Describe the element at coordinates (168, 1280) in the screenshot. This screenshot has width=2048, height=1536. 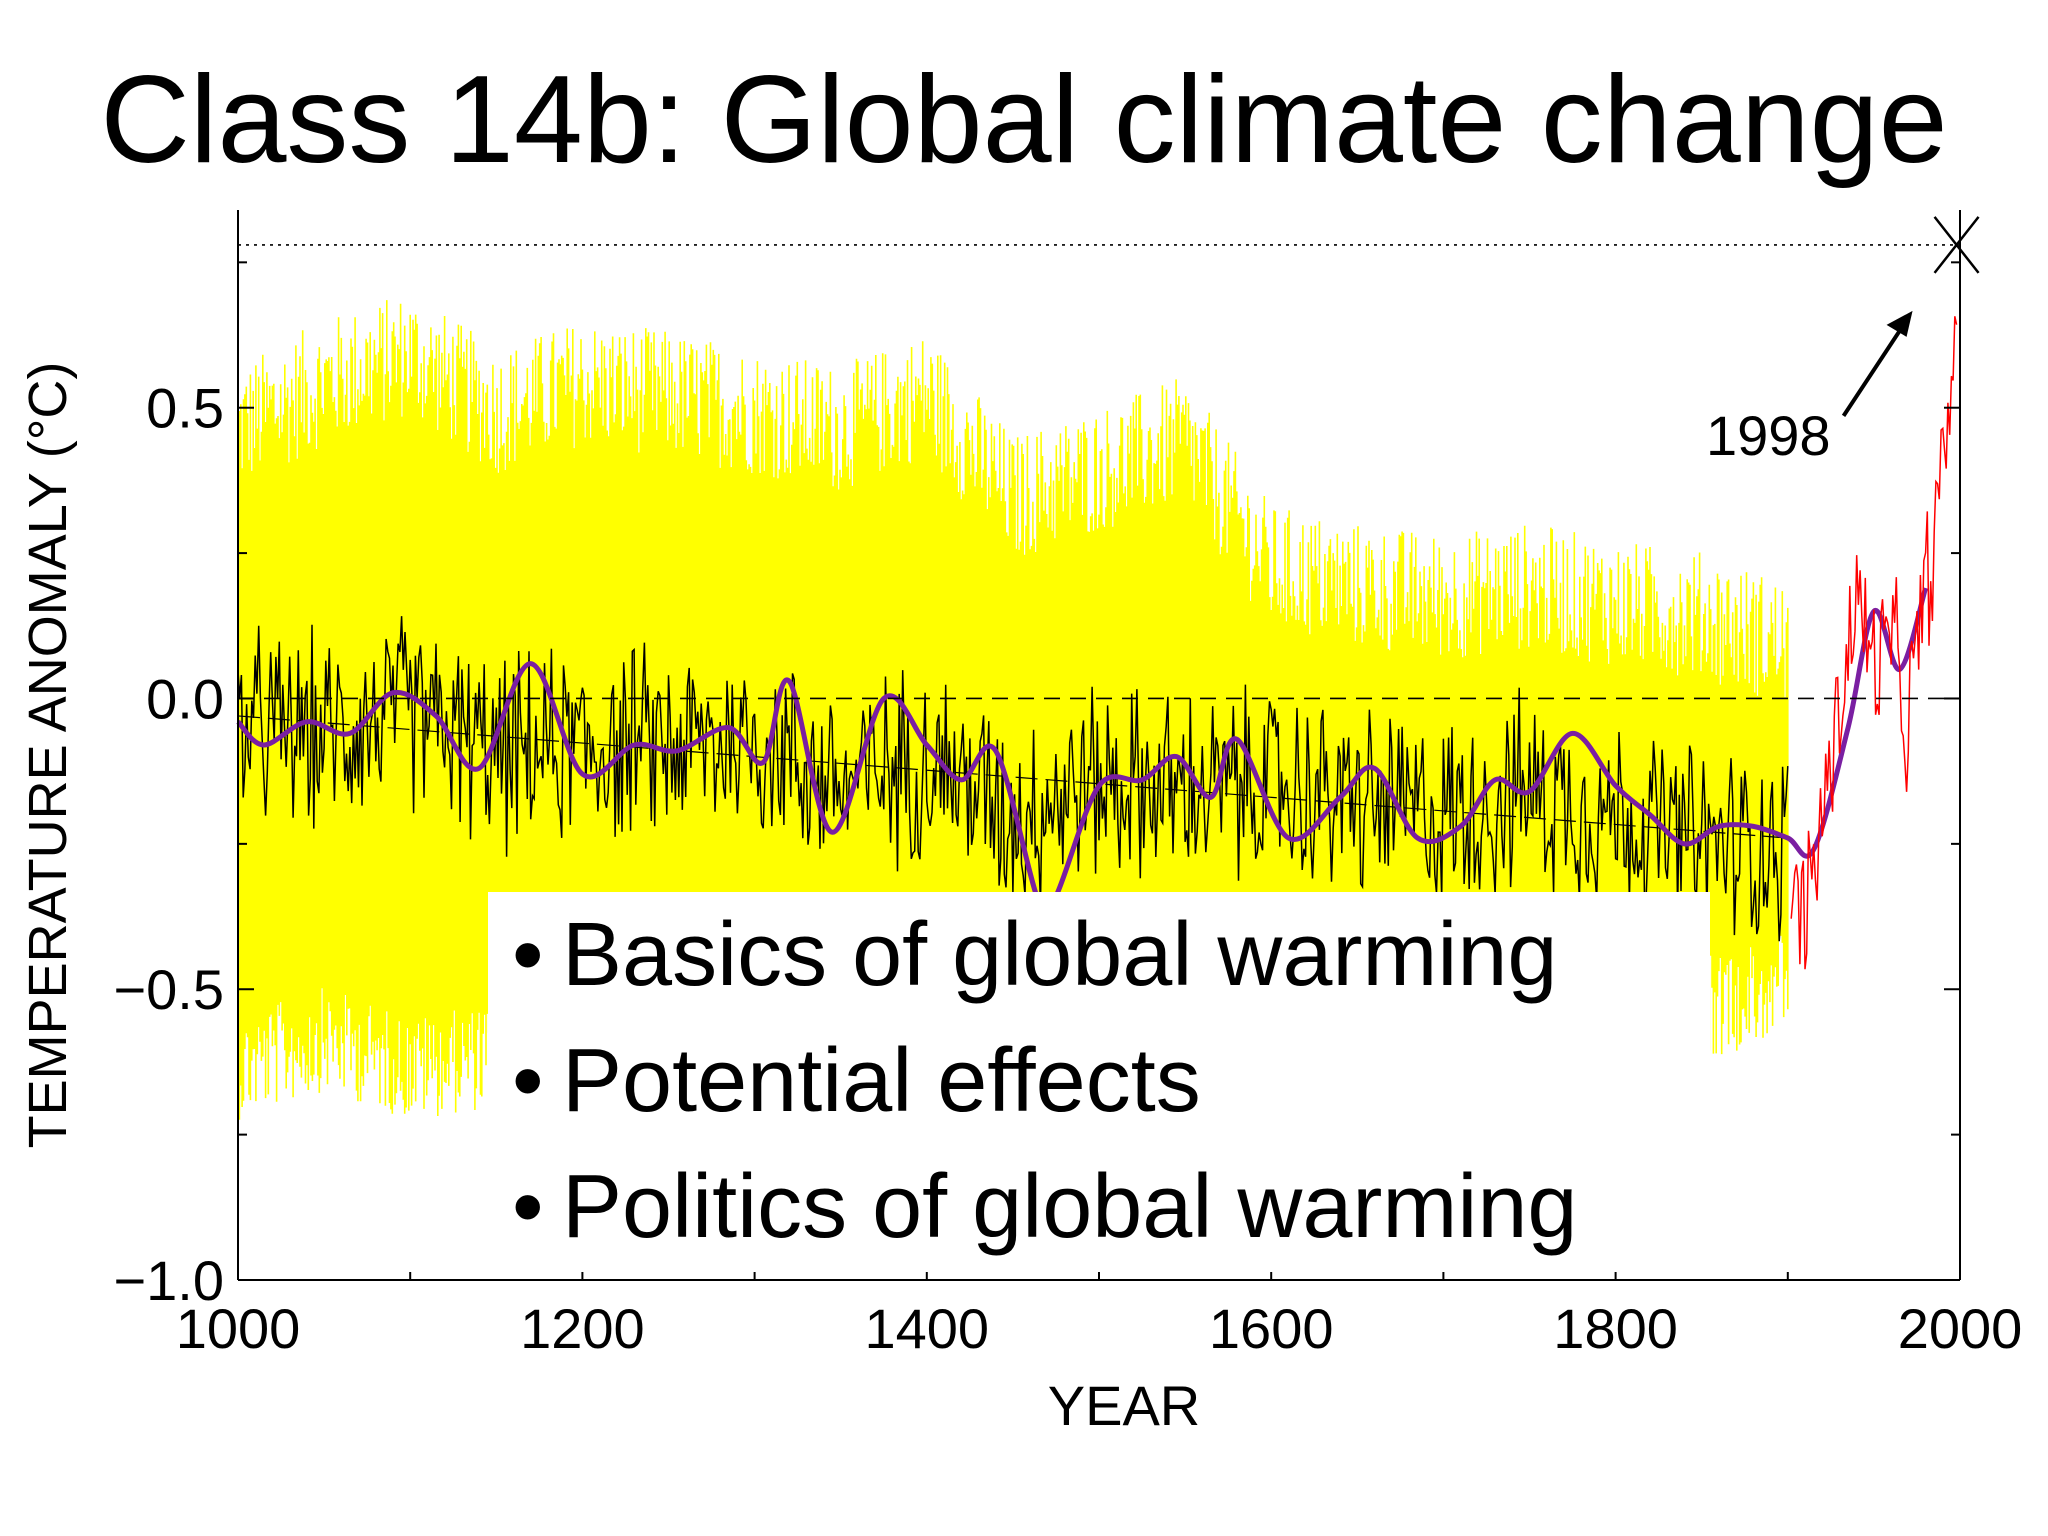
I see `y-tick-label: −1.0` at that location.